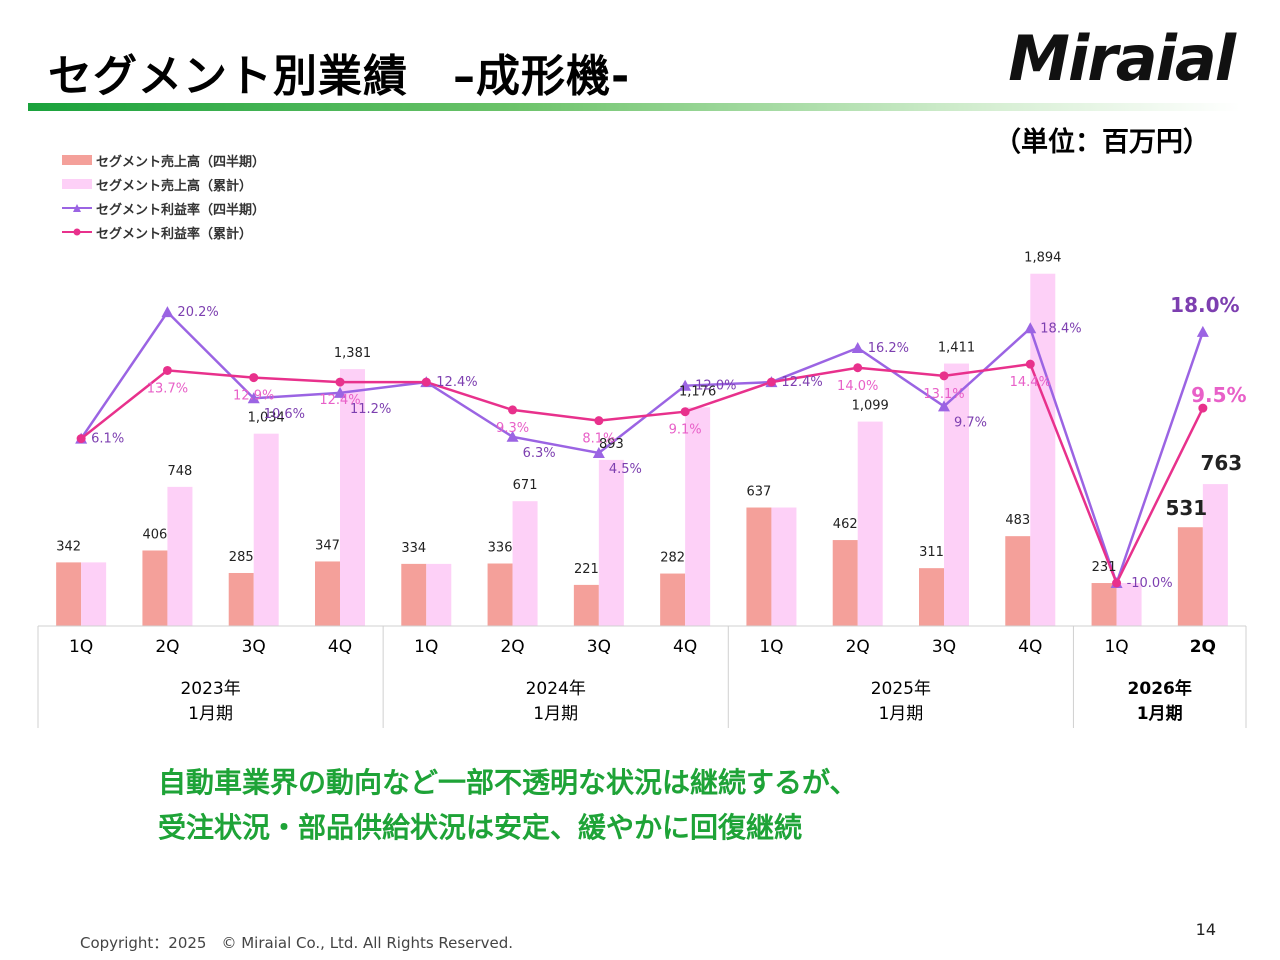 The width and height of the screenshot is (1280, 960). Describe the element at coordinates (174, 186) in the screenshot. I see `legend-label-cumulative-sales: セグメント売上高（累計）` at that location.